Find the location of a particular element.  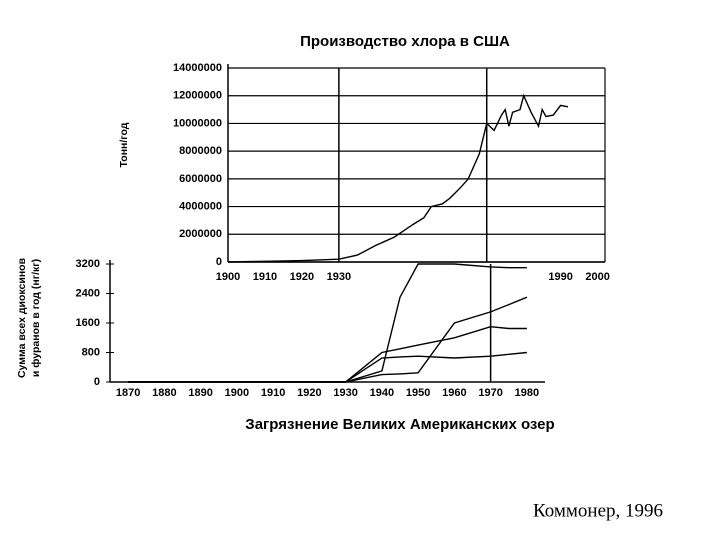

y-tick-label: 4000000 is located at coordinates (200, 206).